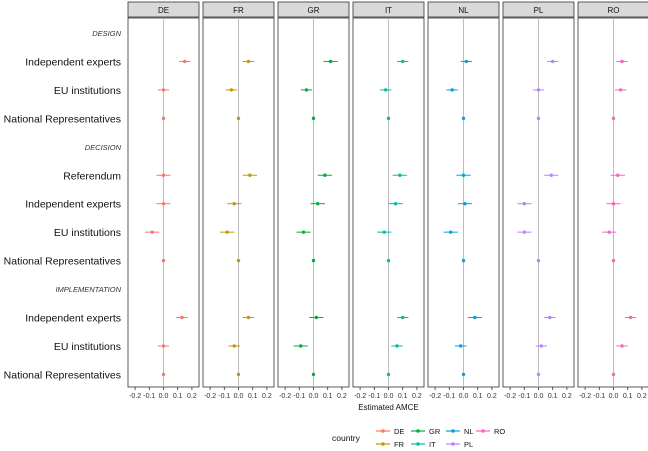 This screenshot has width=648, height=451. Describe the element at coordinates (346, 438) in the screenshot. I see `legend-title: country` at that location.